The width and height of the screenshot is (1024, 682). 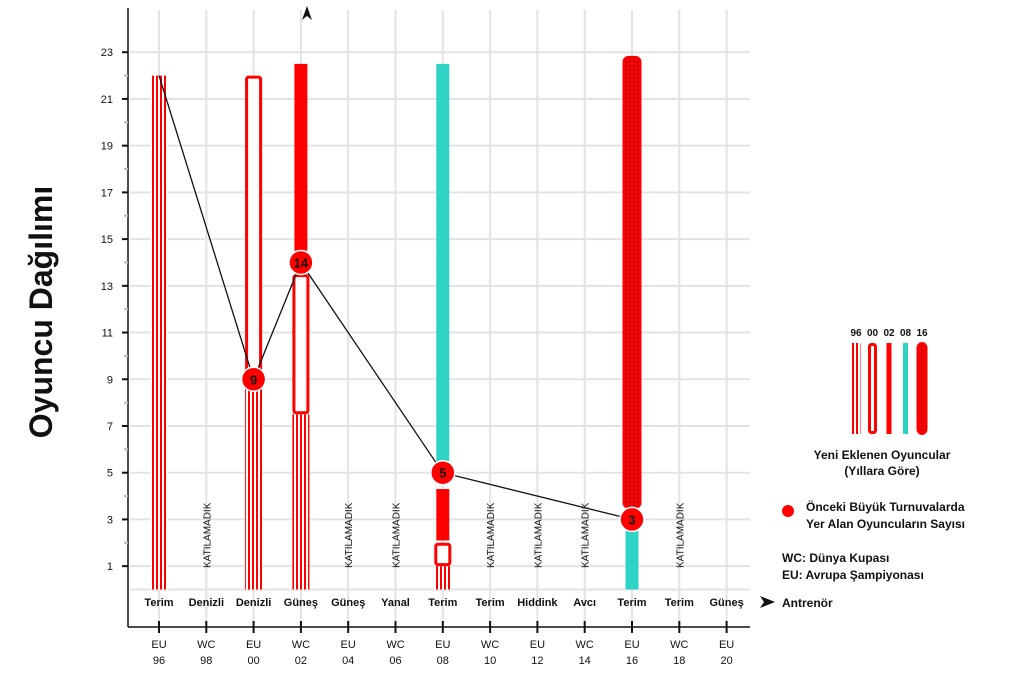 What do you see at coordinates (906, 333) in the screenshot?
I see `legend-year-label: 08` at bounding box center [906, 333].